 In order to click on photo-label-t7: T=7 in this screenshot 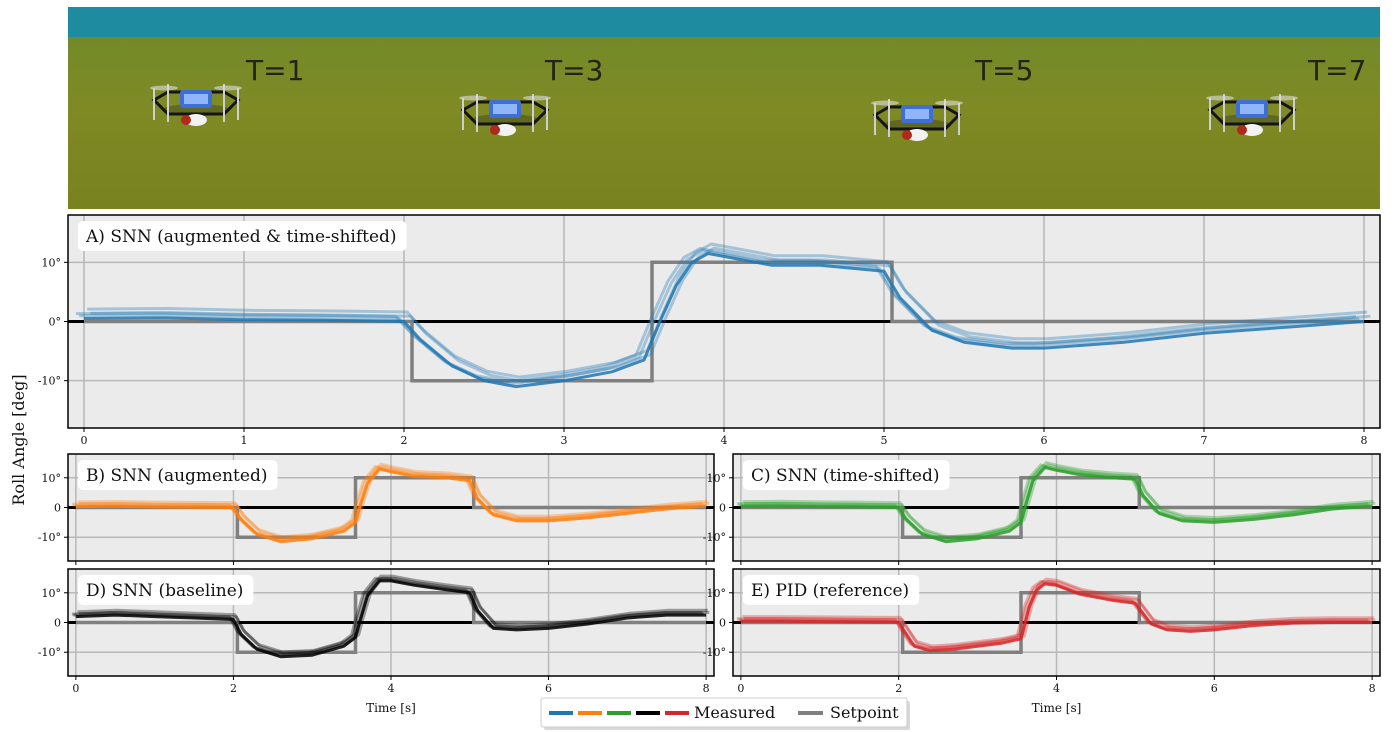, I will do `click(1336, 70)`.